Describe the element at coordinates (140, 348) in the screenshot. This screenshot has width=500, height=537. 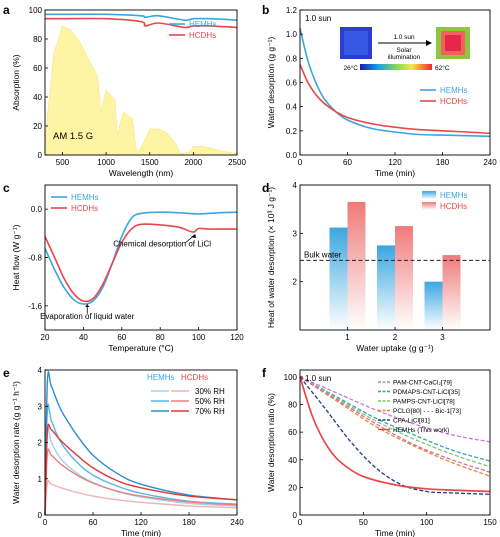
I see `x-axis-label-c: Temperature (°C)` at that location.